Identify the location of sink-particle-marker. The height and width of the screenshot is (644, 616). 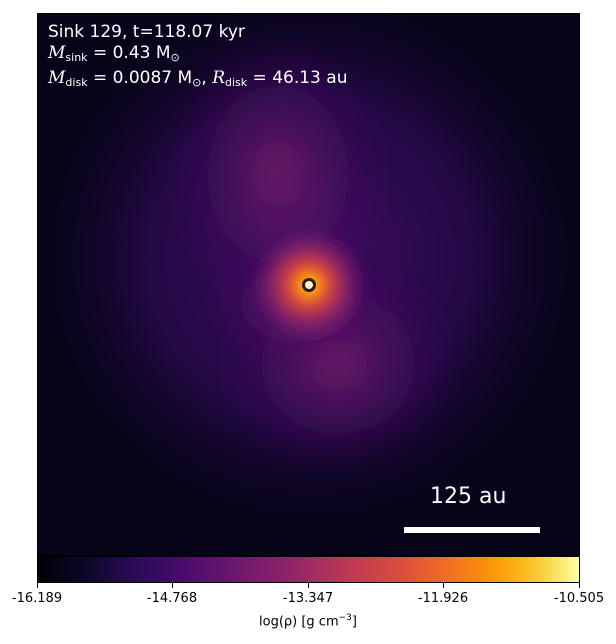
(309, 285).